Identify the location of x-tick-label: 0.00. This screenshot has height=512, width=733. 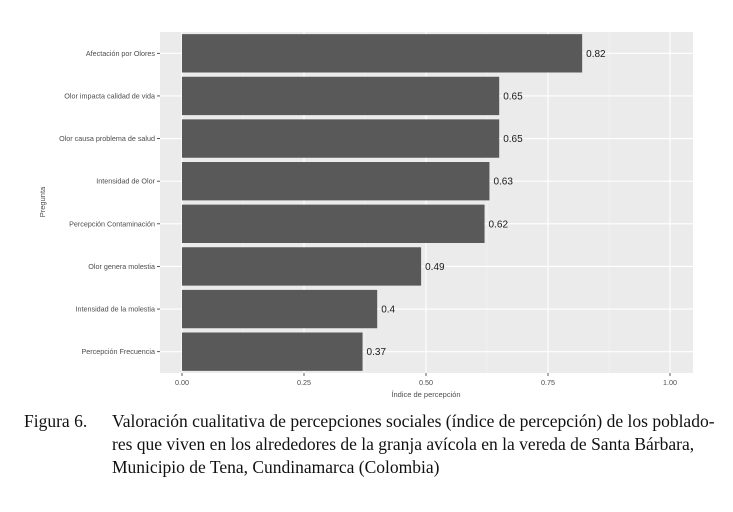
(182, 382).